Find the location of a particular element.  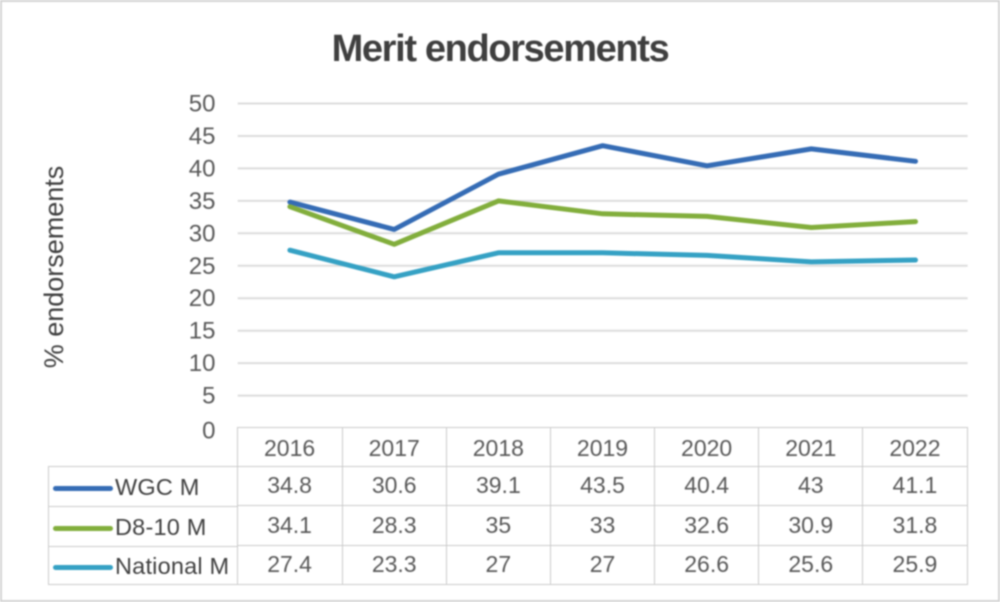

svg-text: 50 is located at coordinates (202, 104).